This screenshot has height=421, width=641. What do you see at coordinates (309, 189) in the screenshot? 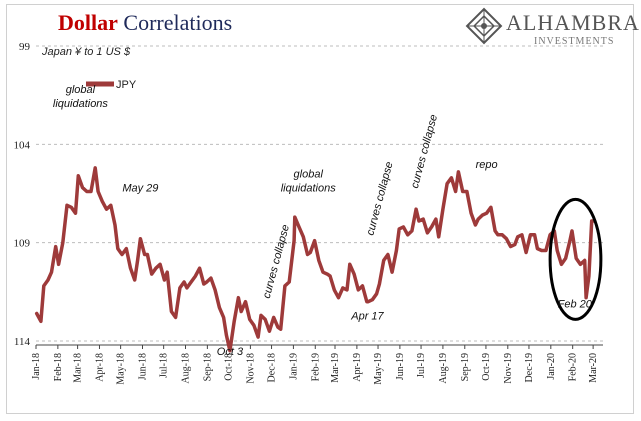
I see `annotation-4-line2: liquidations` at bounding box center [309, 189].